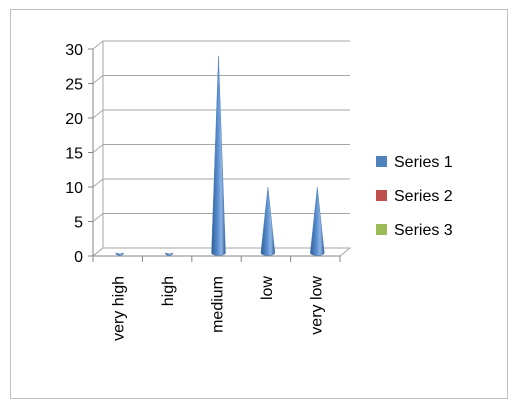  I want to click on x-axis-tick-labels: very high high medium low very low, so click(218, 308).